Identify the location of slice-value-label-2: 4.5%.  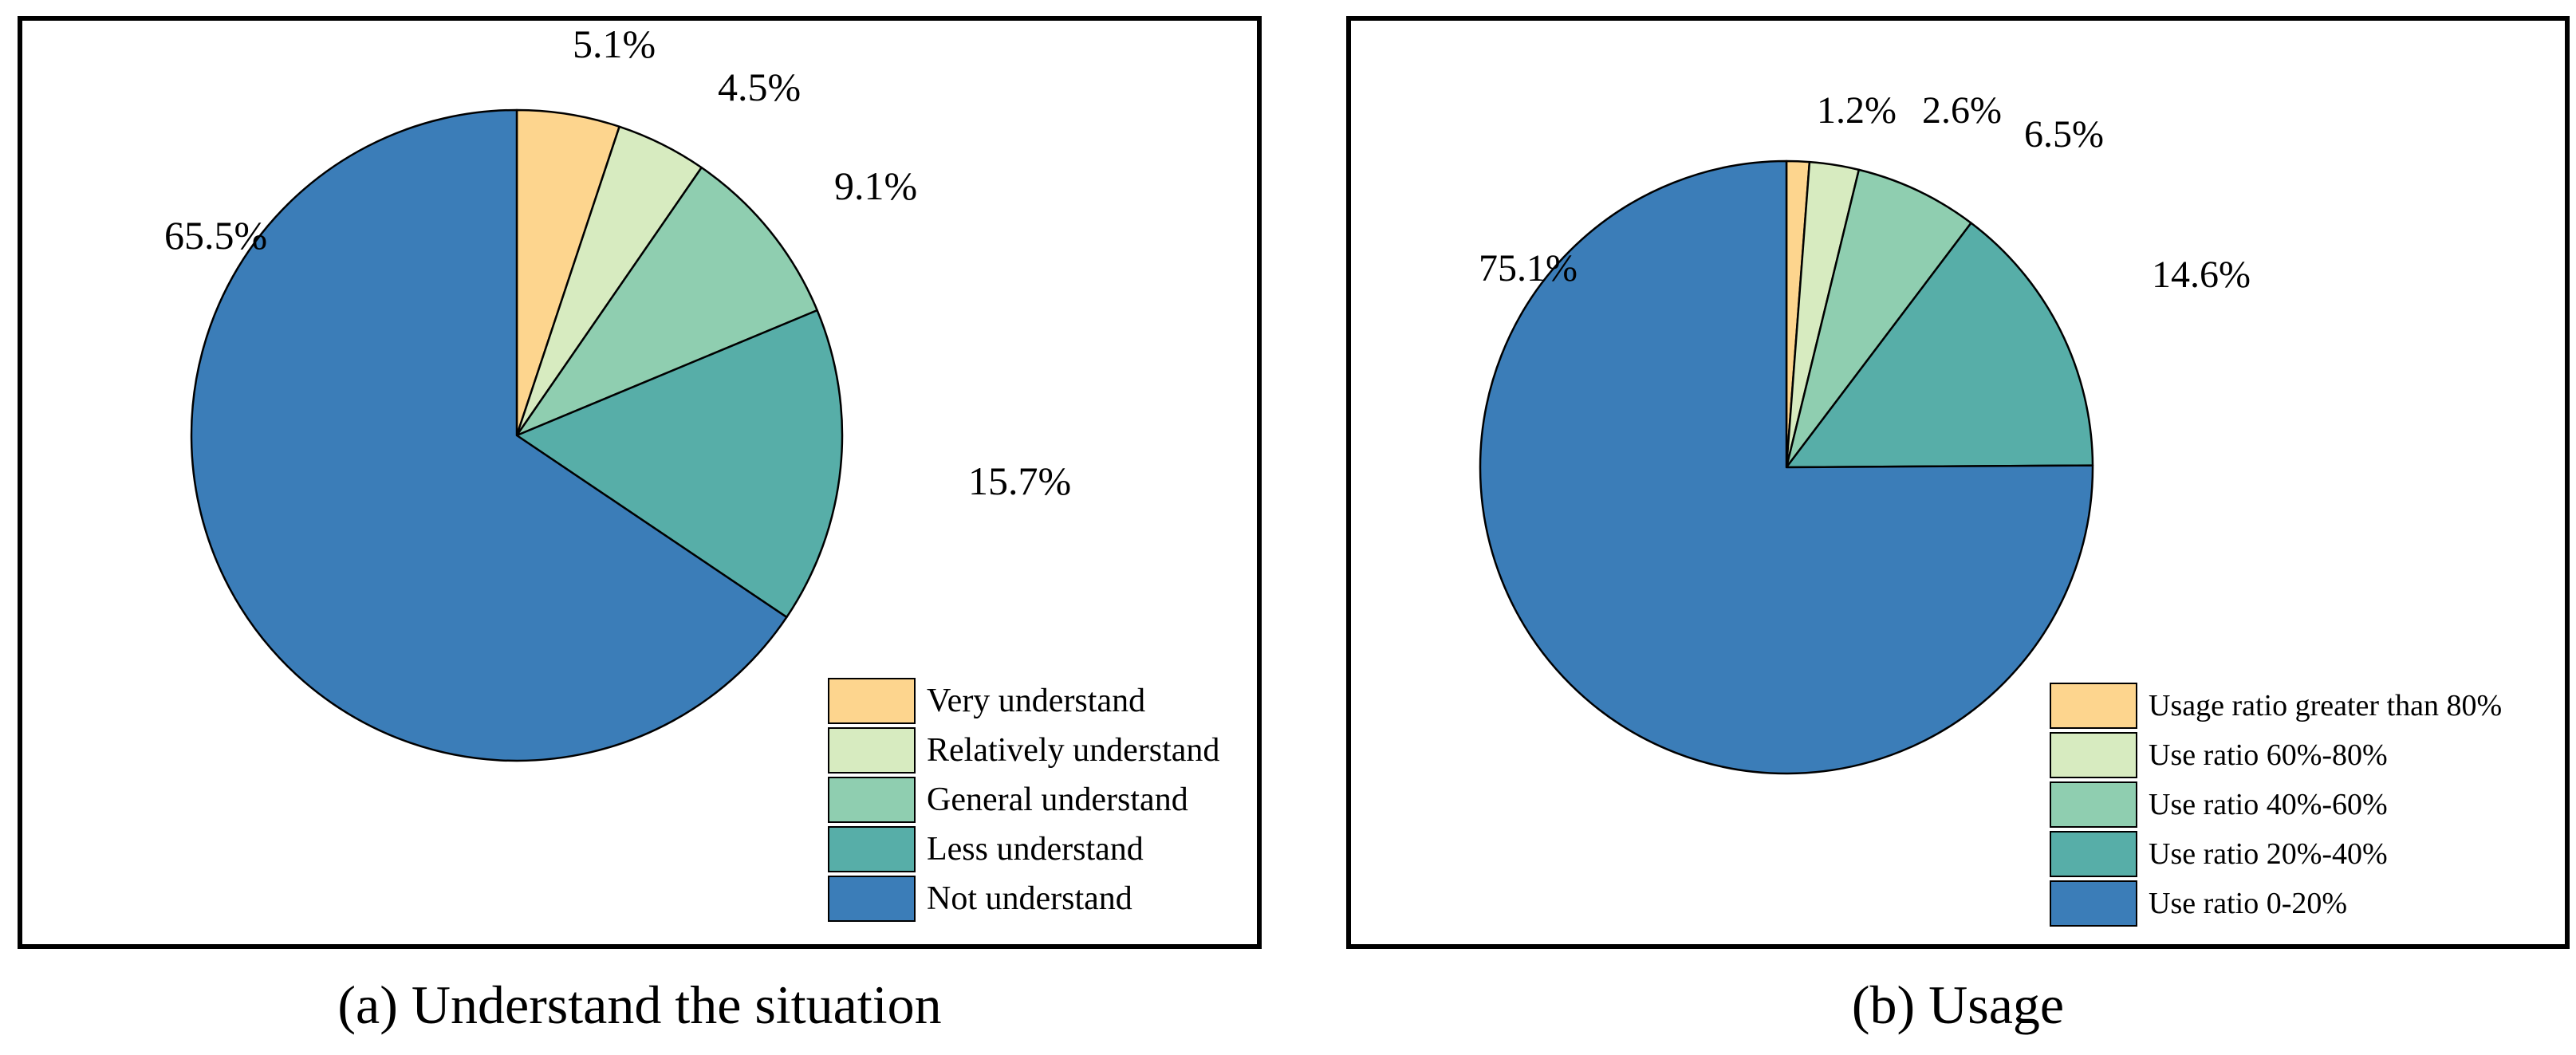
(759, 87).